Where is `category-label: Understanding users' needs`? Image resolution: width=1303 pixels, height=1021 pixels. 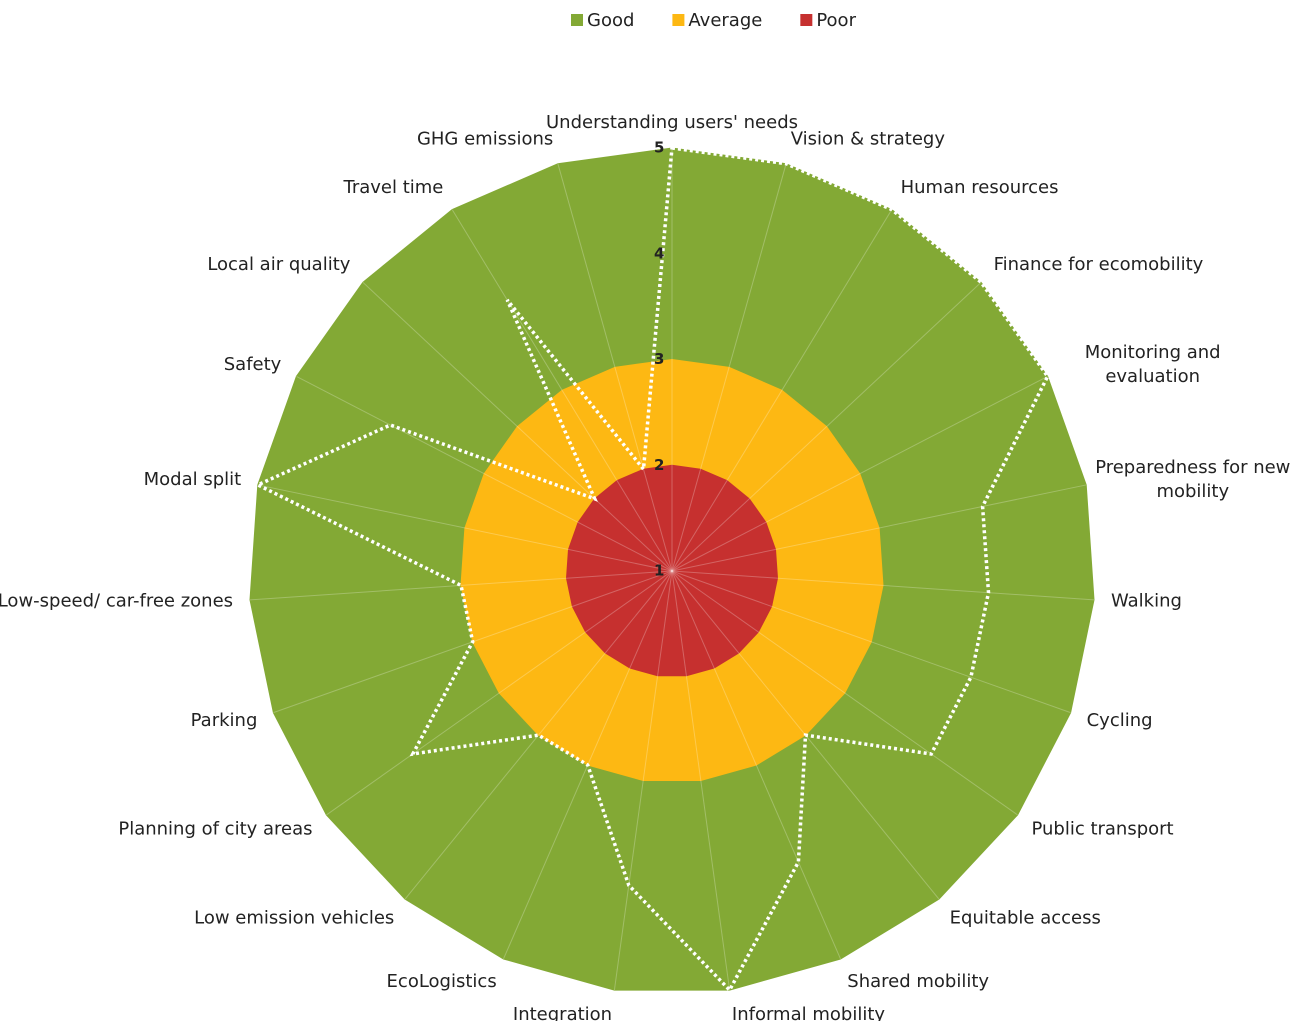
category-label: Understanding users' needs is located at coordinates (672, 122).